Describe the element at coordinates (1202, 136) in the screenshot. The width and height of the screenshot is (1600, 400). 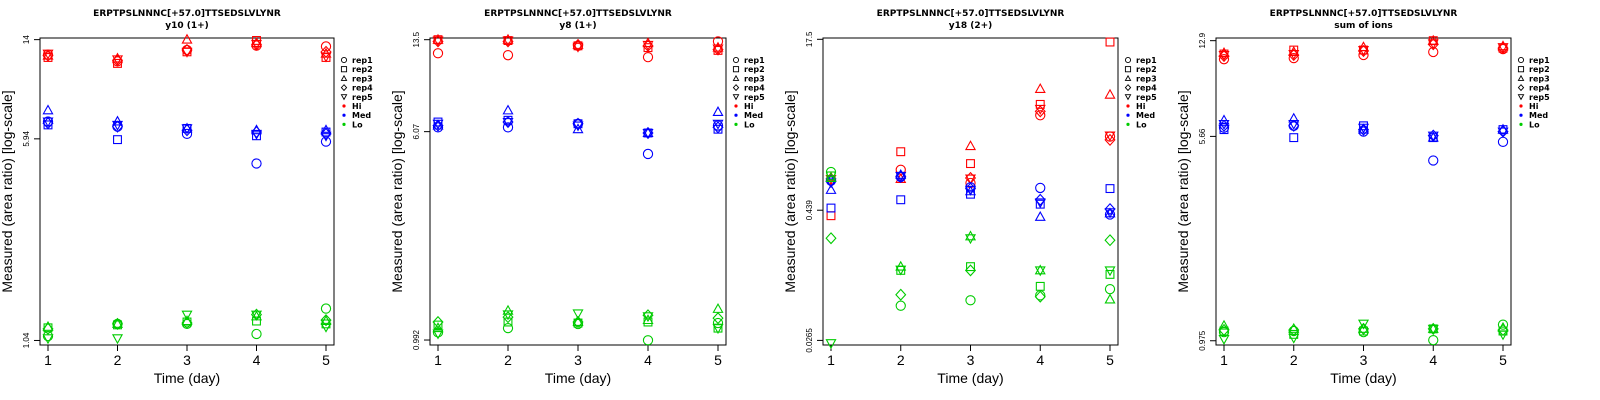
I see `y-tick-label: 5.66` at that location.